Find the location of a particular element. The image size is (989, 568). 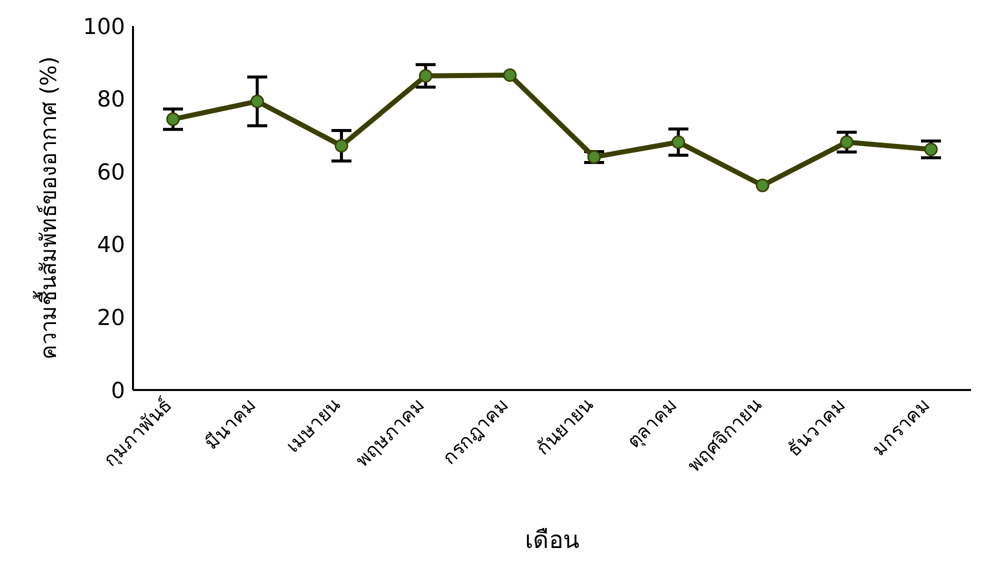

y-tick-label: 80 is located at coordinates (111, 100).